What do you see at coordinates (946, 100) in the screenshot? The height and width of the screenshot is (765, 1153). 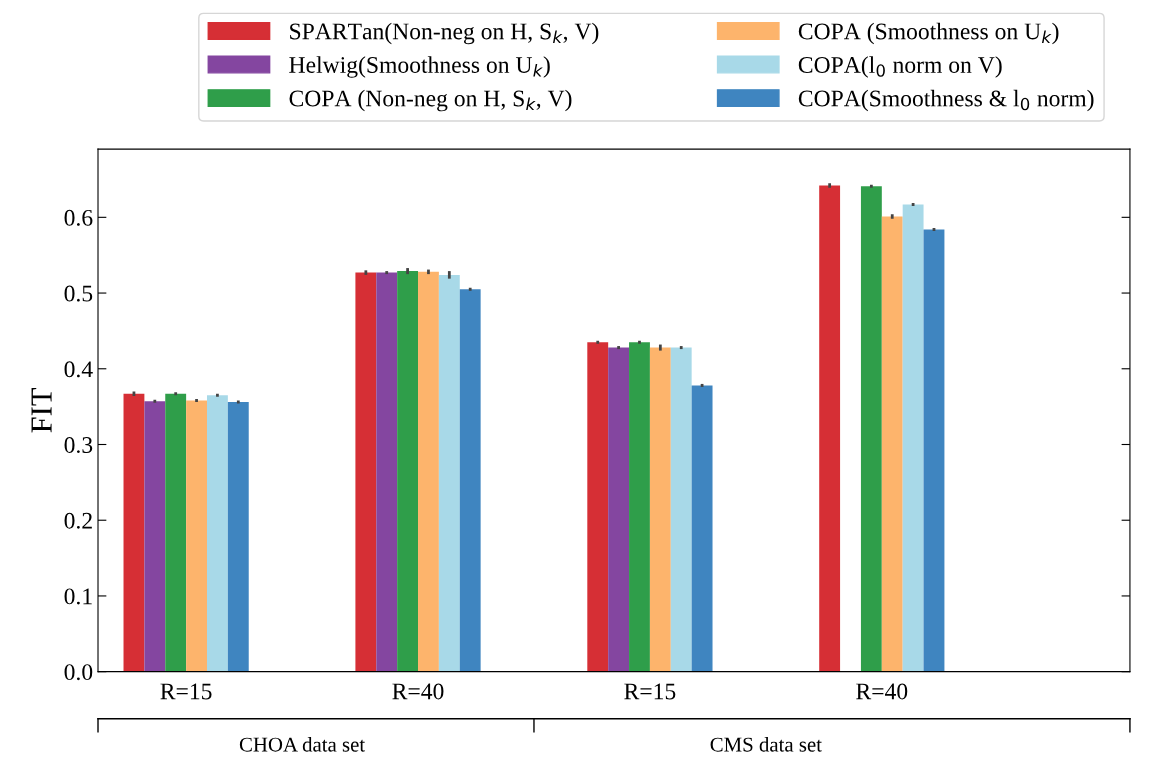 I see `legend-label: COPA(Smoothness & l$_{0}$ norm)` at bounding box center [946, 100].